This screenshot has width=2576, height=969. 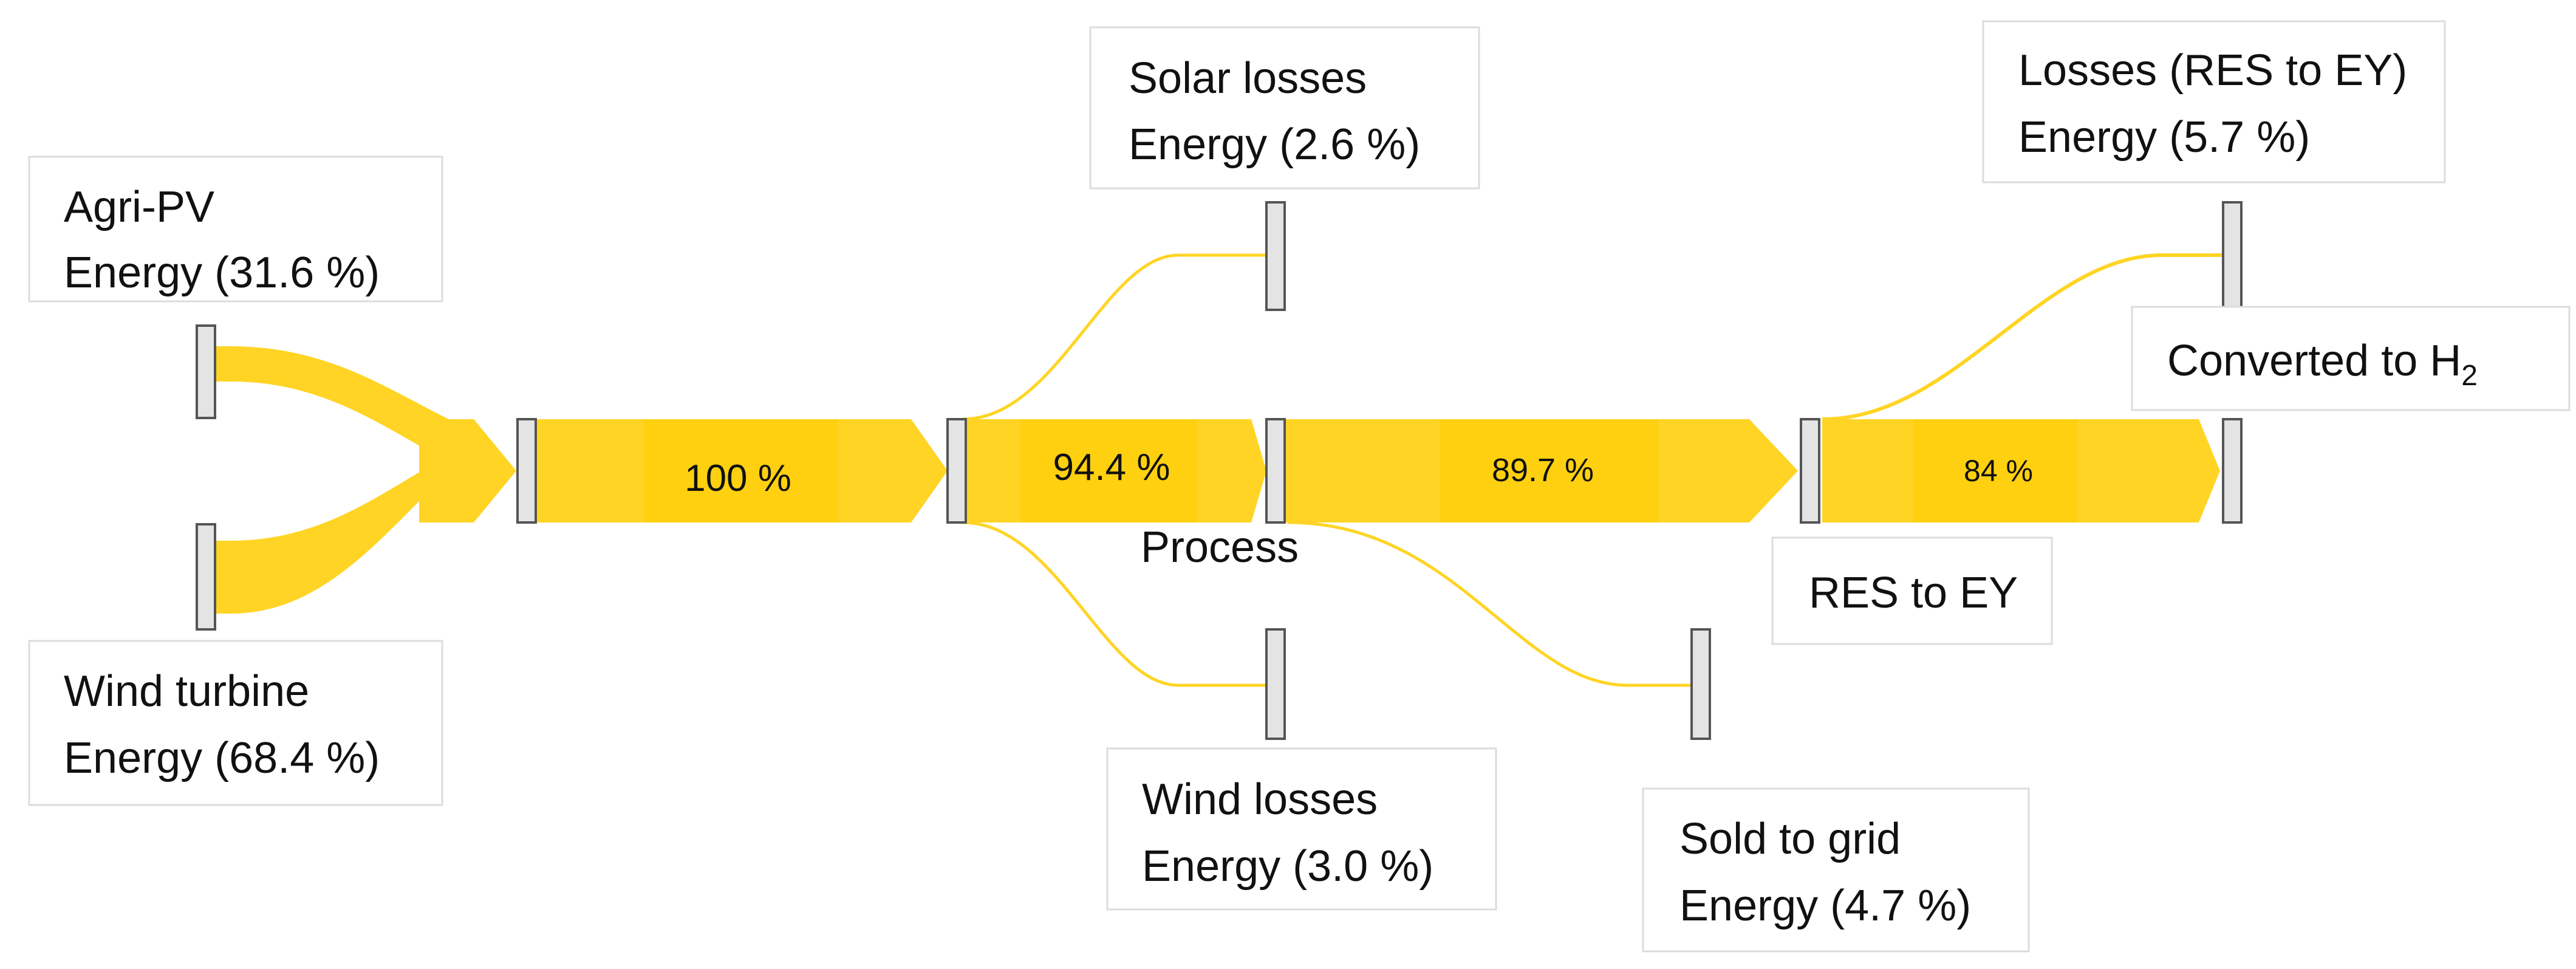 What do you see at coordinates (1248, 78) in the screenshot?
I see `label-solar-losses-line1: Solar losses` at bounding box center [1248, 78].